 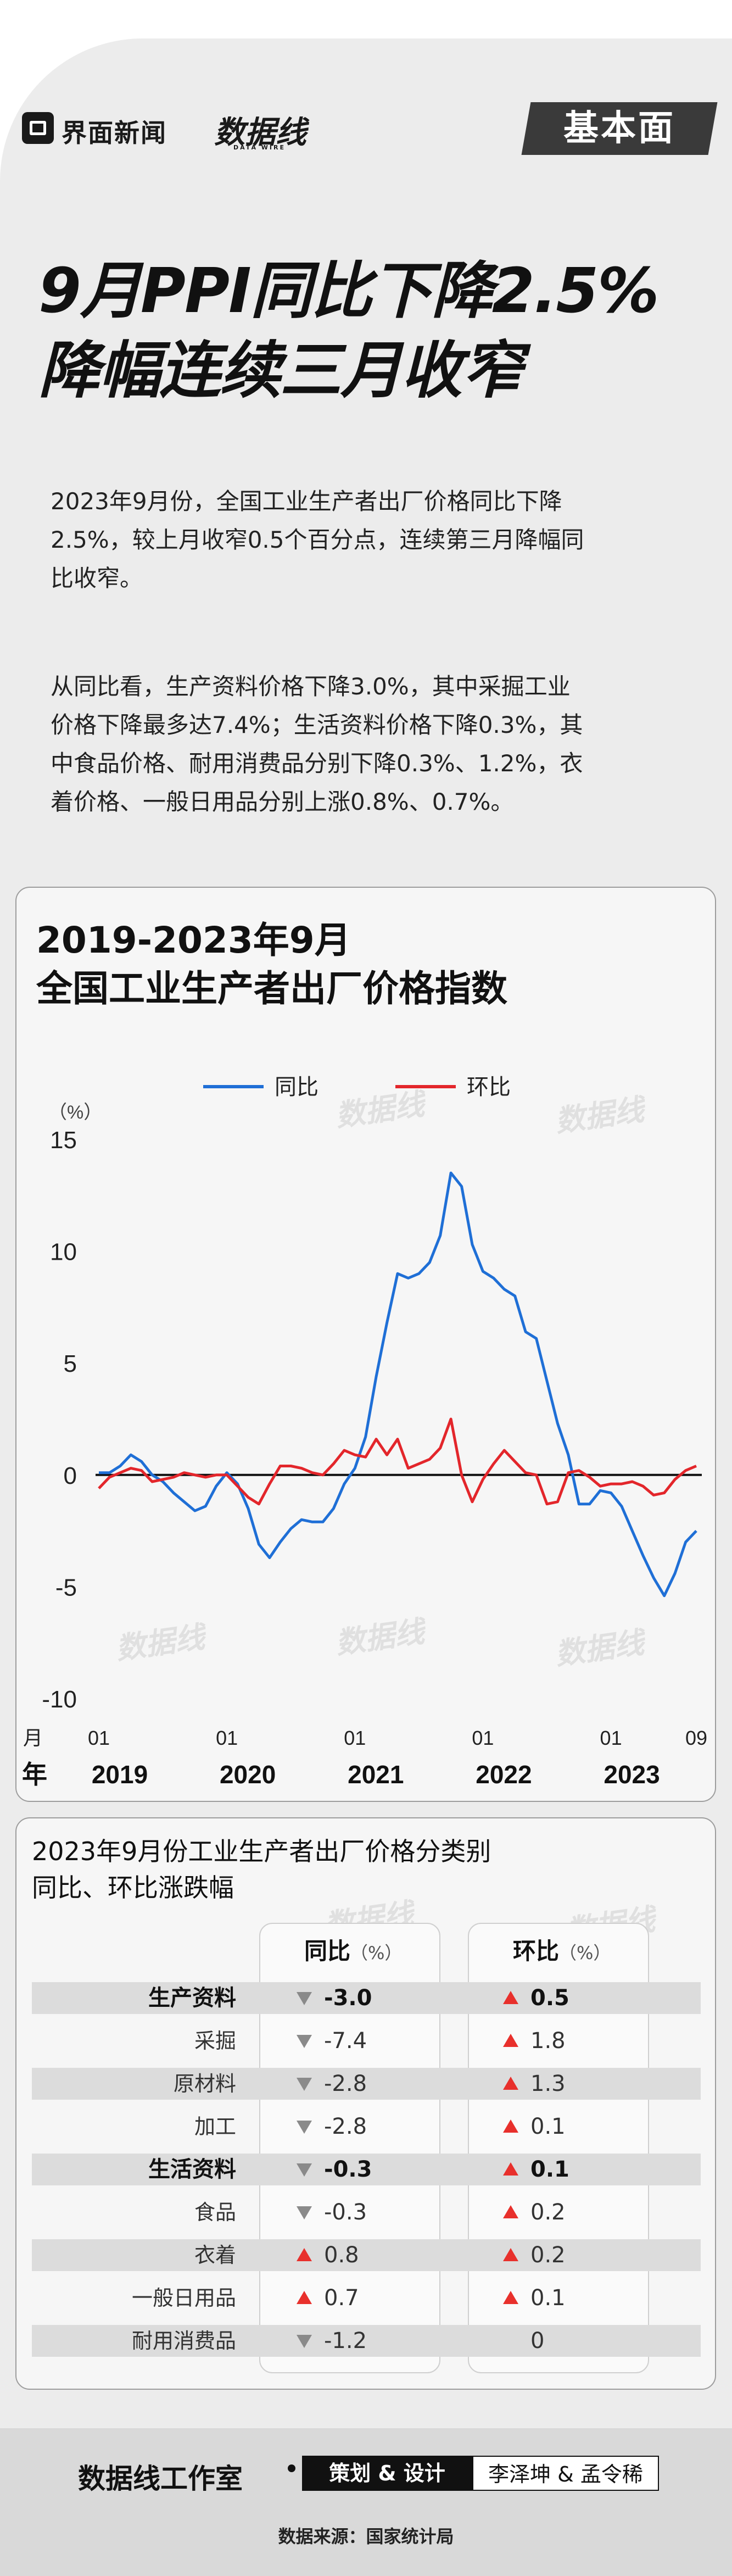 What do you see at coordinates (114, 133) in the screenshot?
I see `jiemian-logo-text: 界面新闻` at bounding box center [114, 133].